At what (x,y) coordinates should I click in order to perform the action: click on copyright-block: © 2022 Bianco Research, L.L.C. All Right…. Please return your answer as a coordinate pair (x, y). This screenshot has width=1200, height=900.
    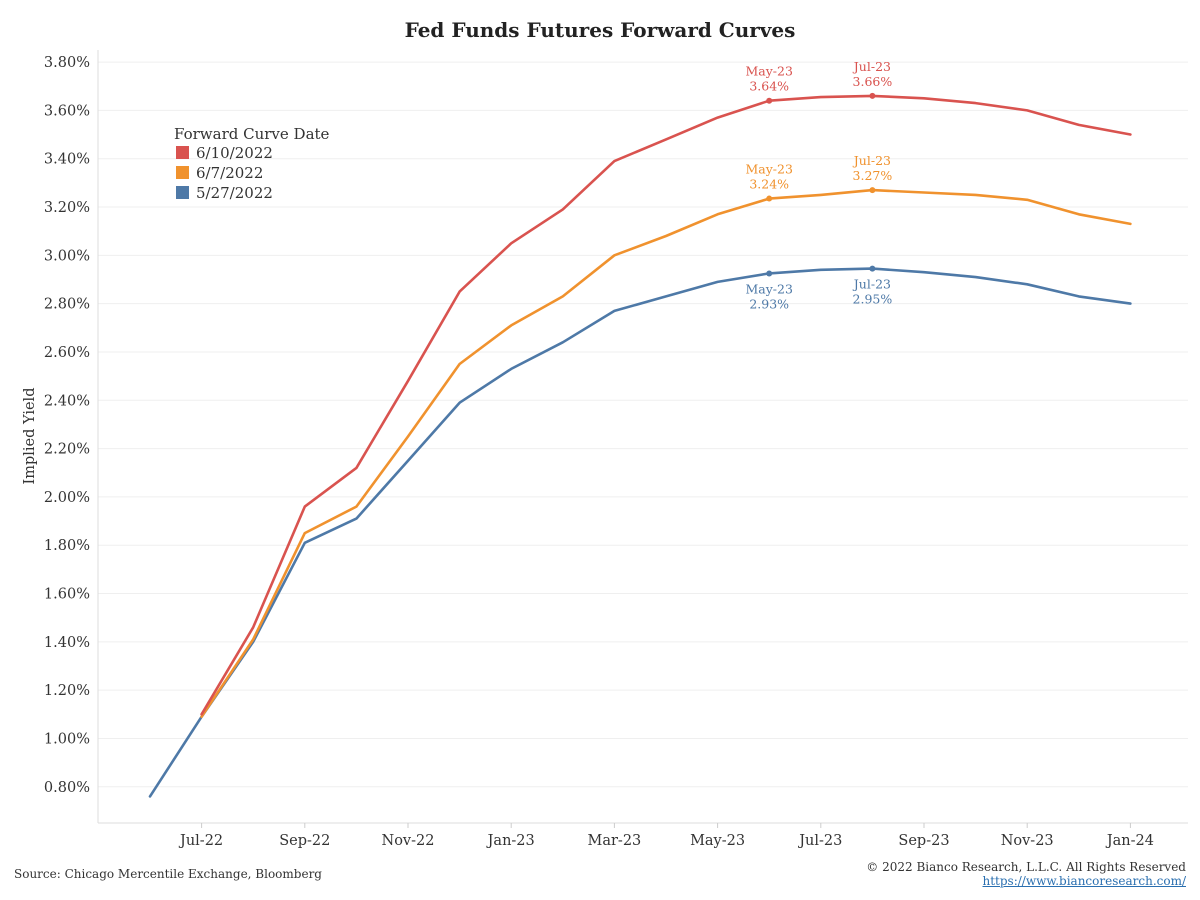
    Looking at the image, I should click on (1026, 874).